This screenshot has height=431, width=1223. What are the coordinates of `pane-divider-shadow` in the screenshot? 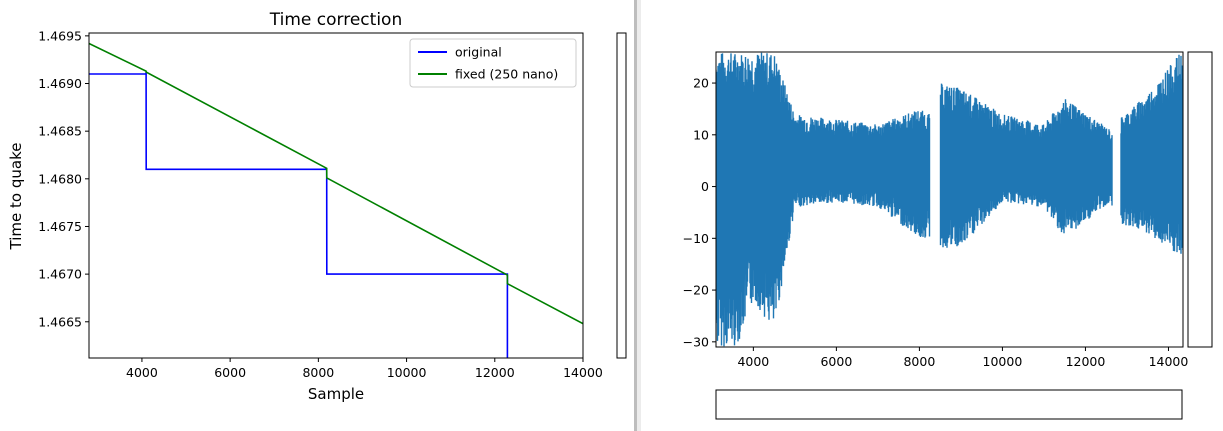 It's located at (639, 215).